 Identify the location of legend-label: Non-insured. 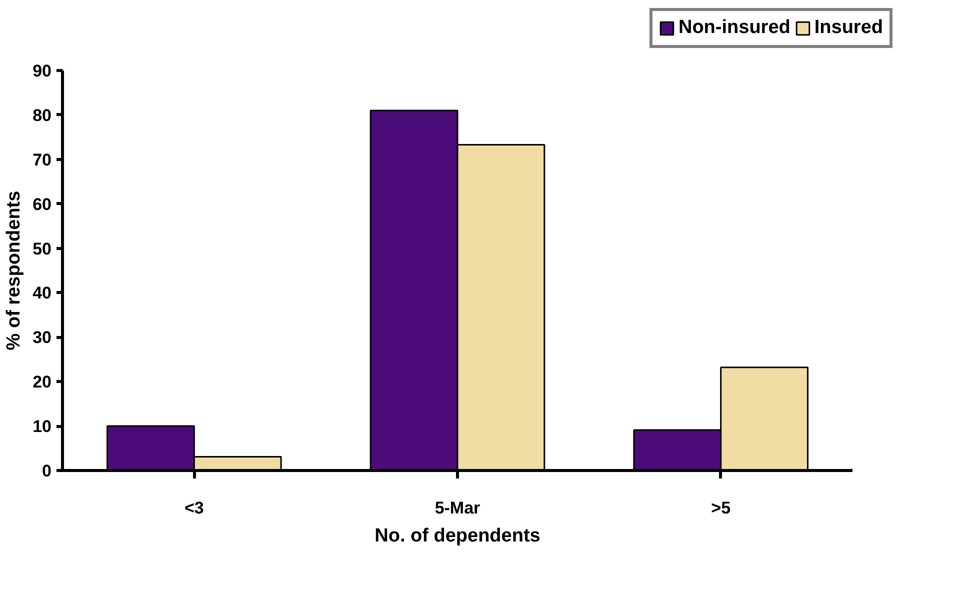
(734, 28).